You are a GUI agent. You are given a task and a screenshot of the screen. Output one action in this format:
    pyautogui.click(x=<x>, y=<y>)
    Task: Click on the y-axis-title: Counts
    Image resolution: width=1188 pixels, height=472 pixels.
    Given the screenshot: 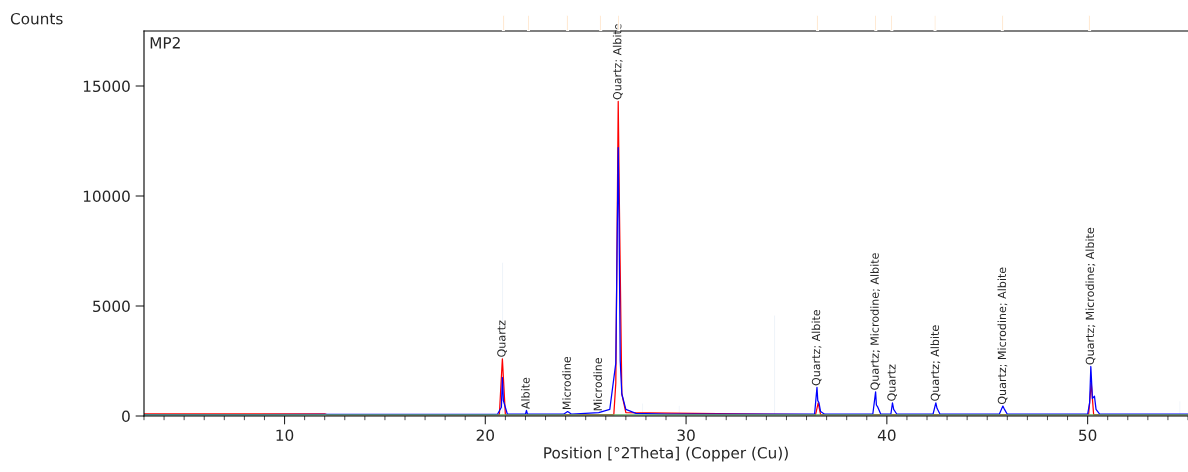 What is the action you would take?
    pyautogui.click(x=36, y=18)
    